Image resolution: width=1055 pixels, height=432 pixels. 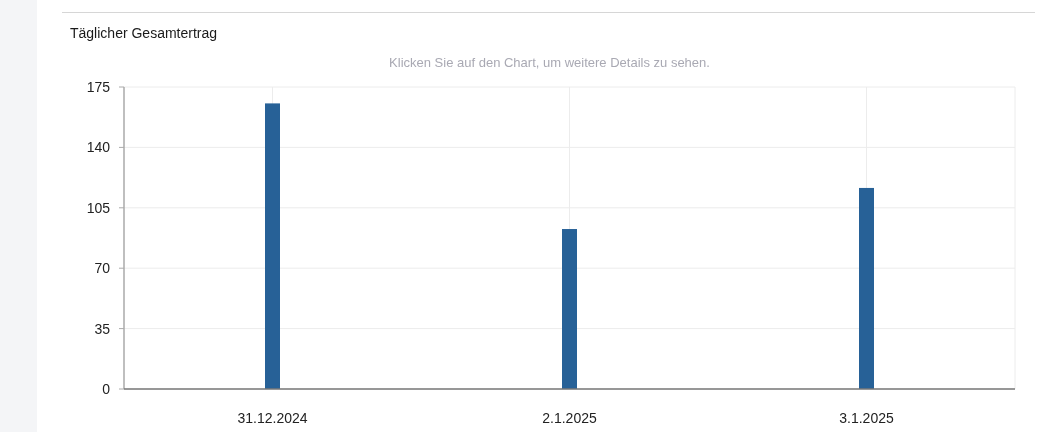 I want to click on y-tick-label: 35, so click(x=102, y=328).